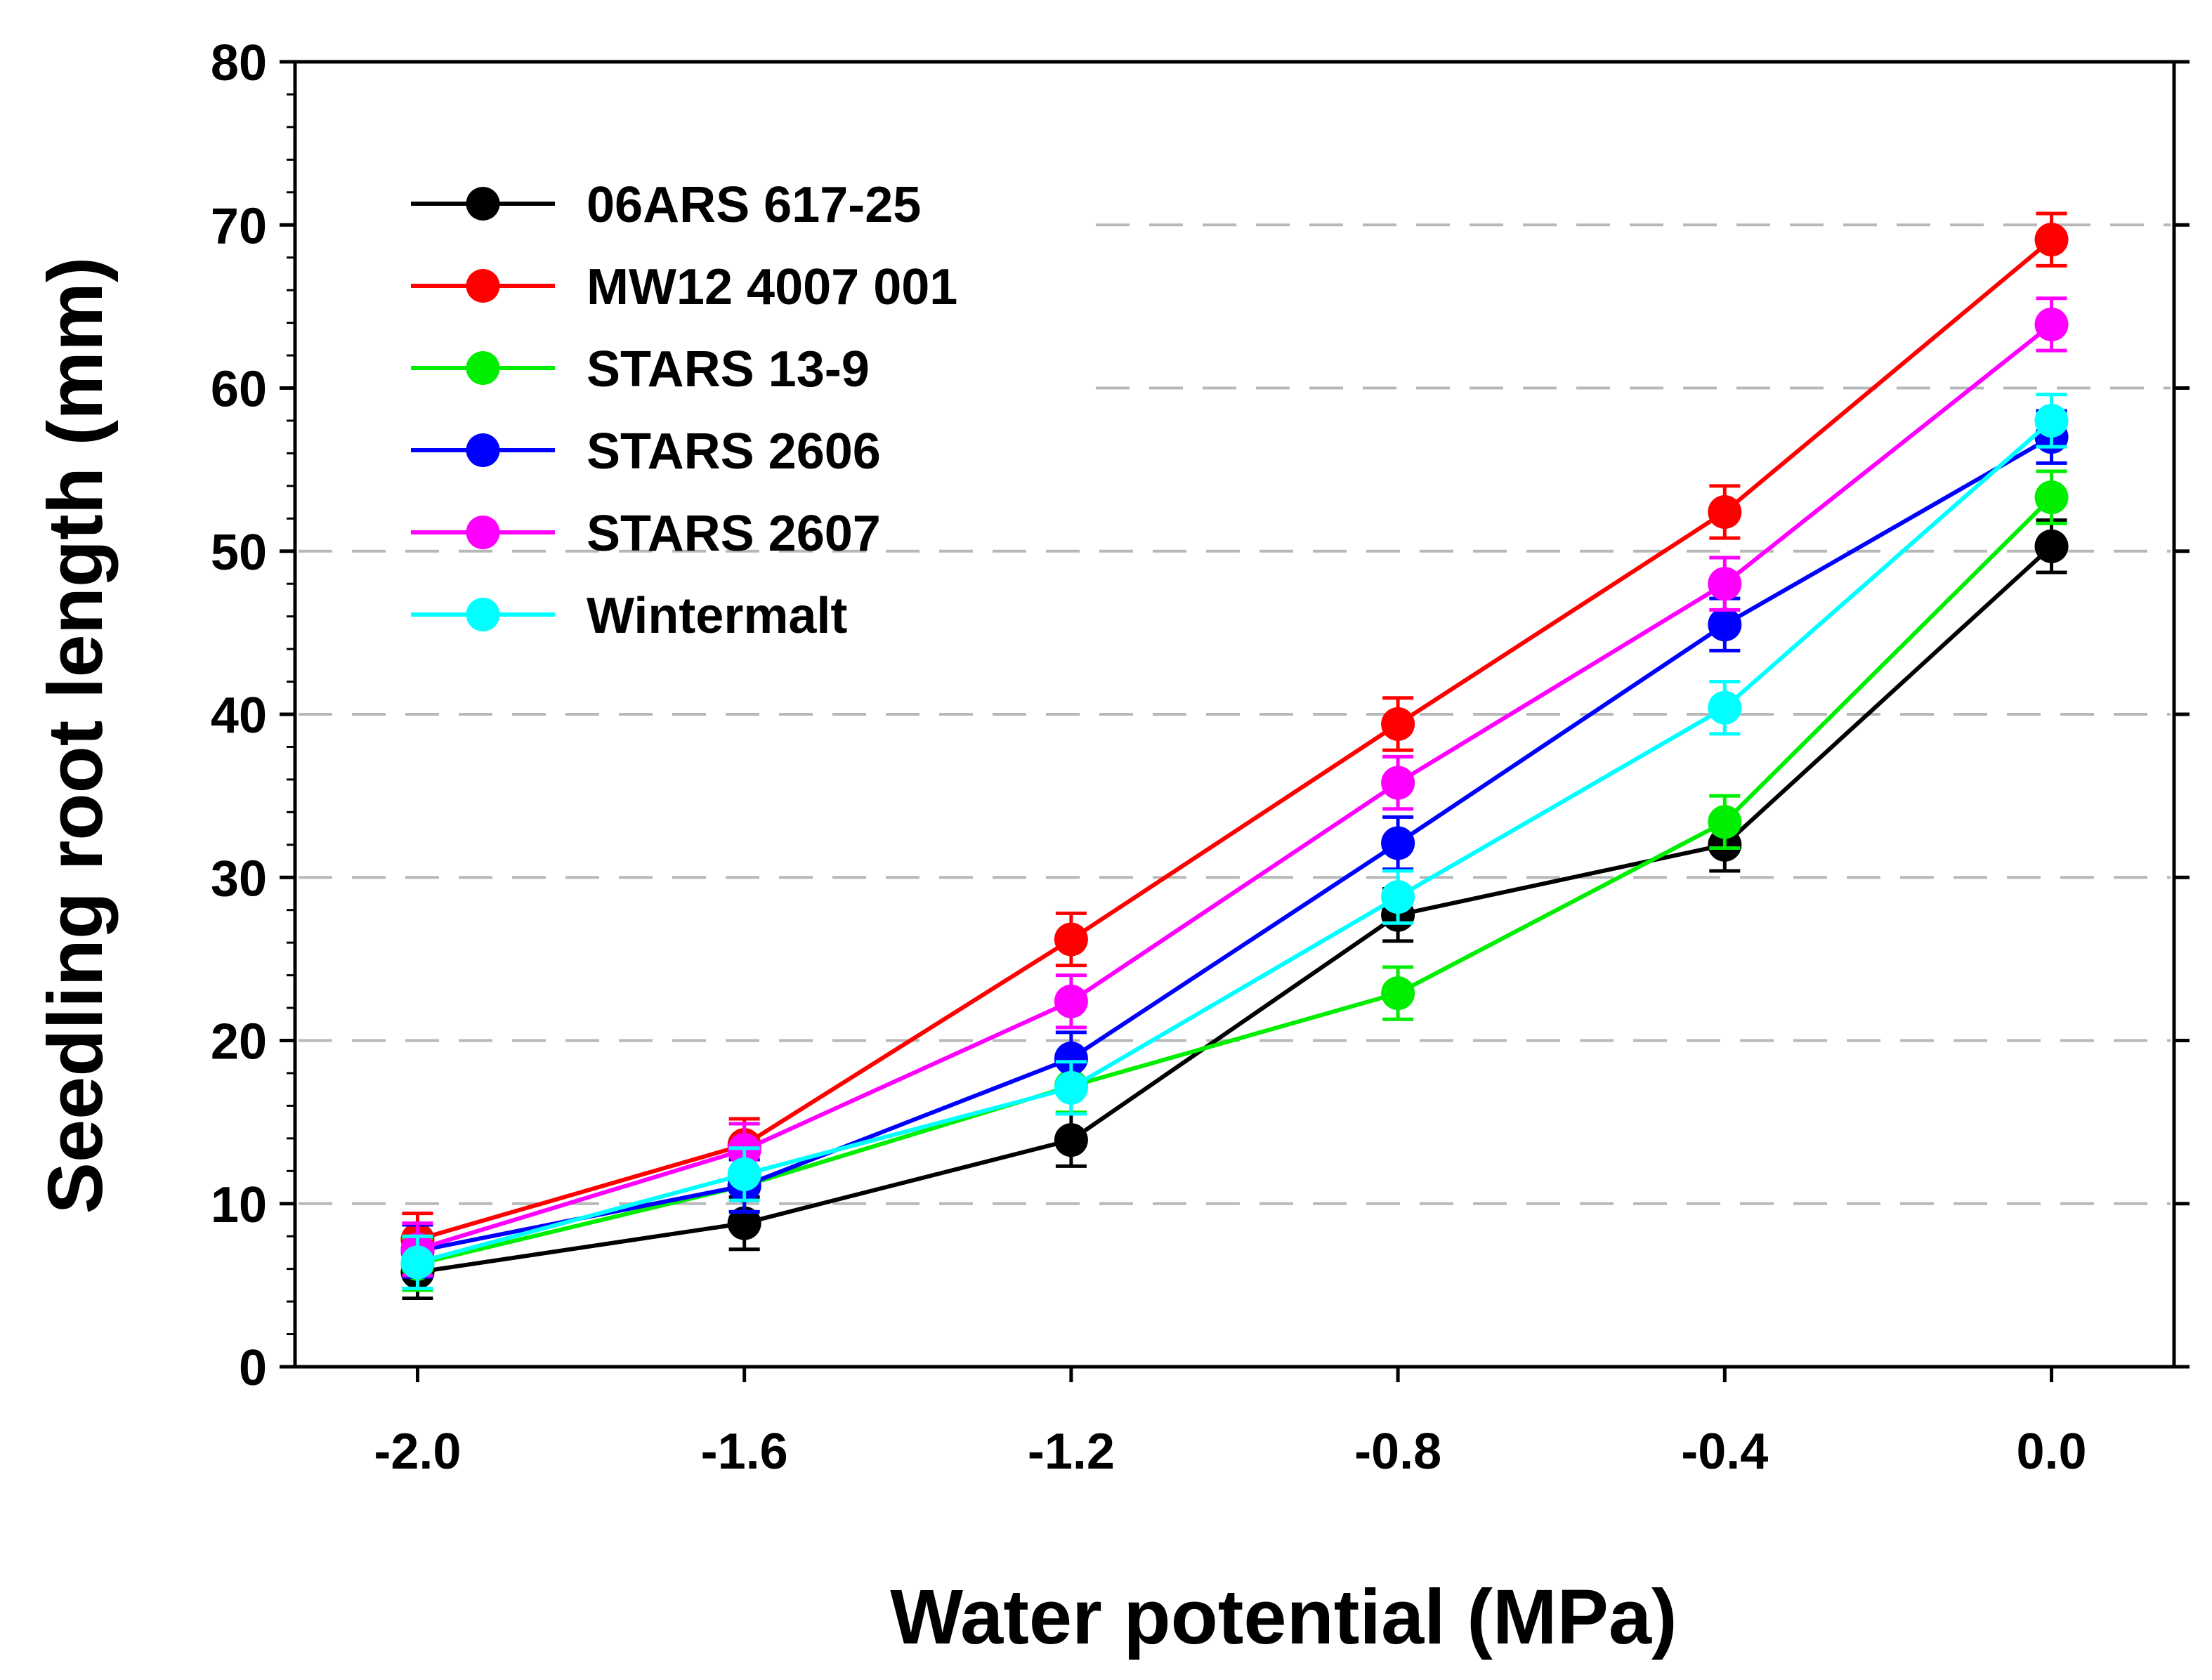 This screenshot has width=2212, height=1680. What do you see at coordinates (239, 1042) in the screenshot?
I see `y-tick-label: 20` at bounding box center [239, 1042].